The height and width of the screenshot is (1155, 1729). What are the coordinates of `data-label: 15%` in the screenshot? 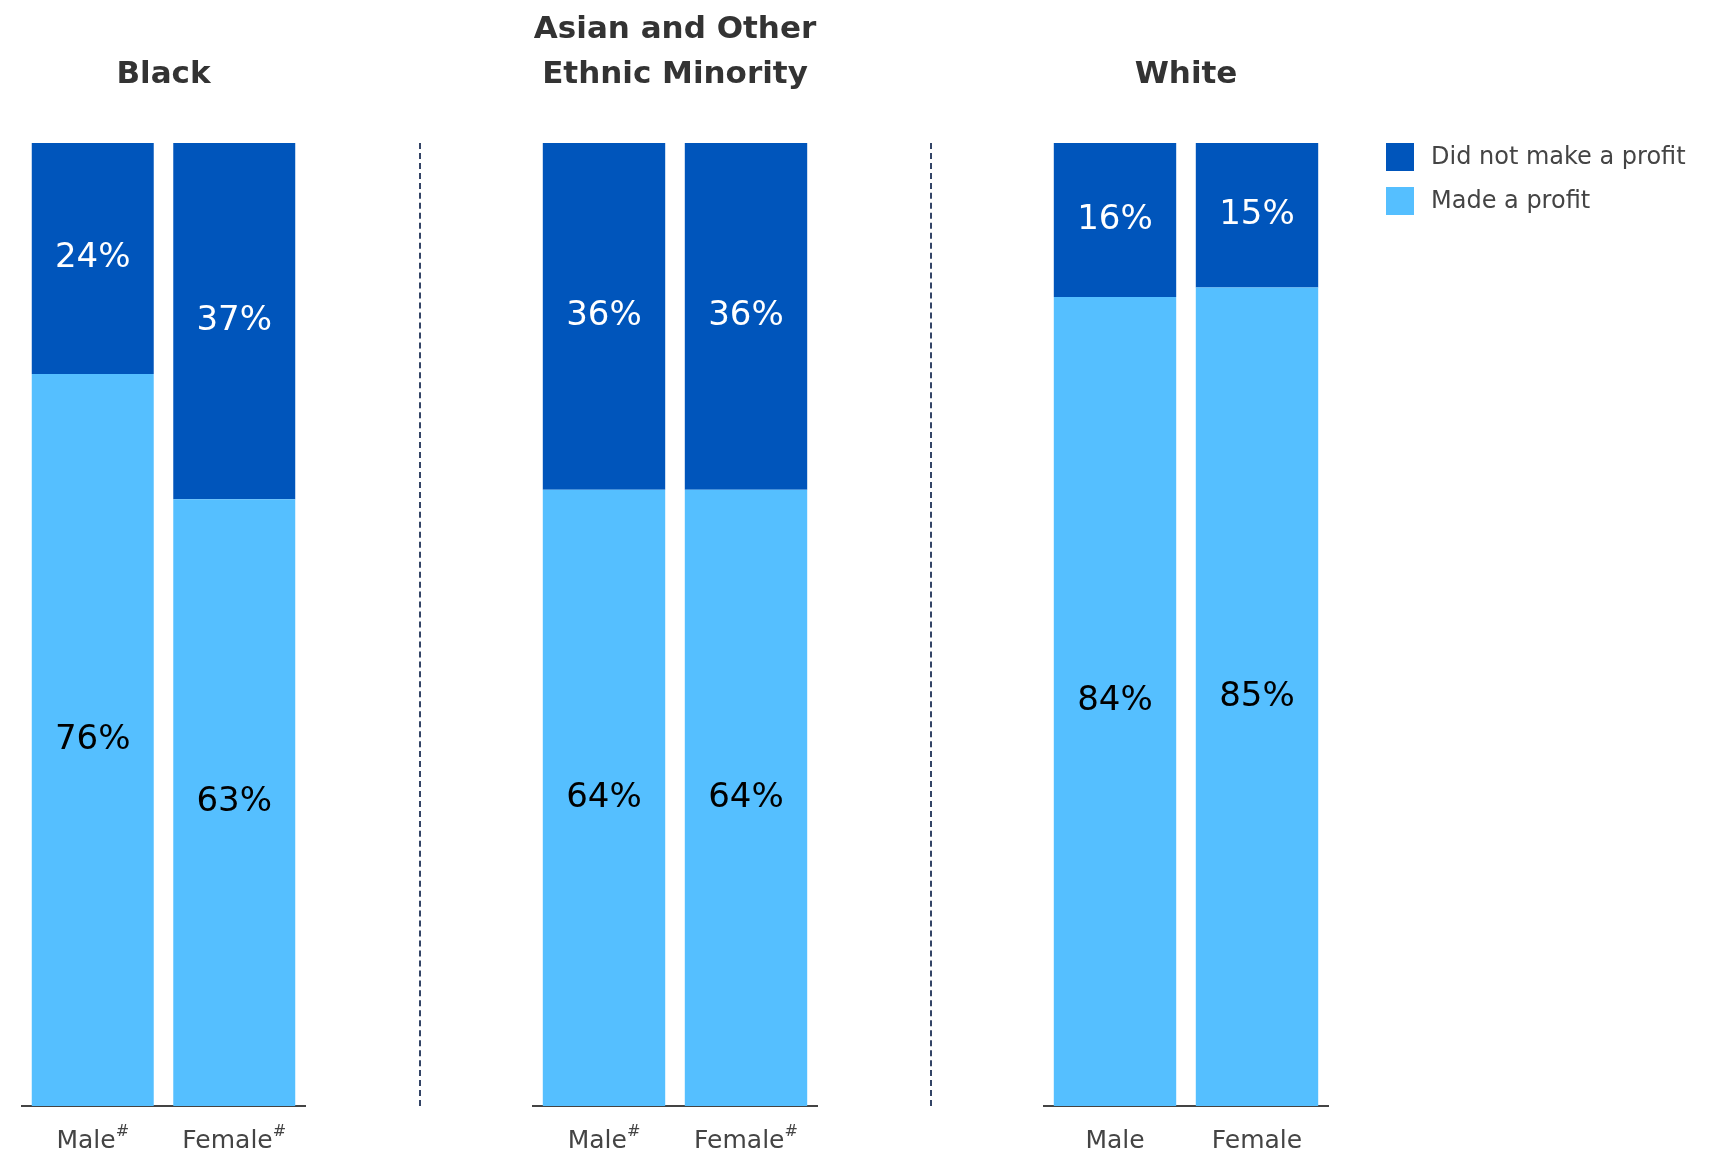 It's located at (1257, 212).